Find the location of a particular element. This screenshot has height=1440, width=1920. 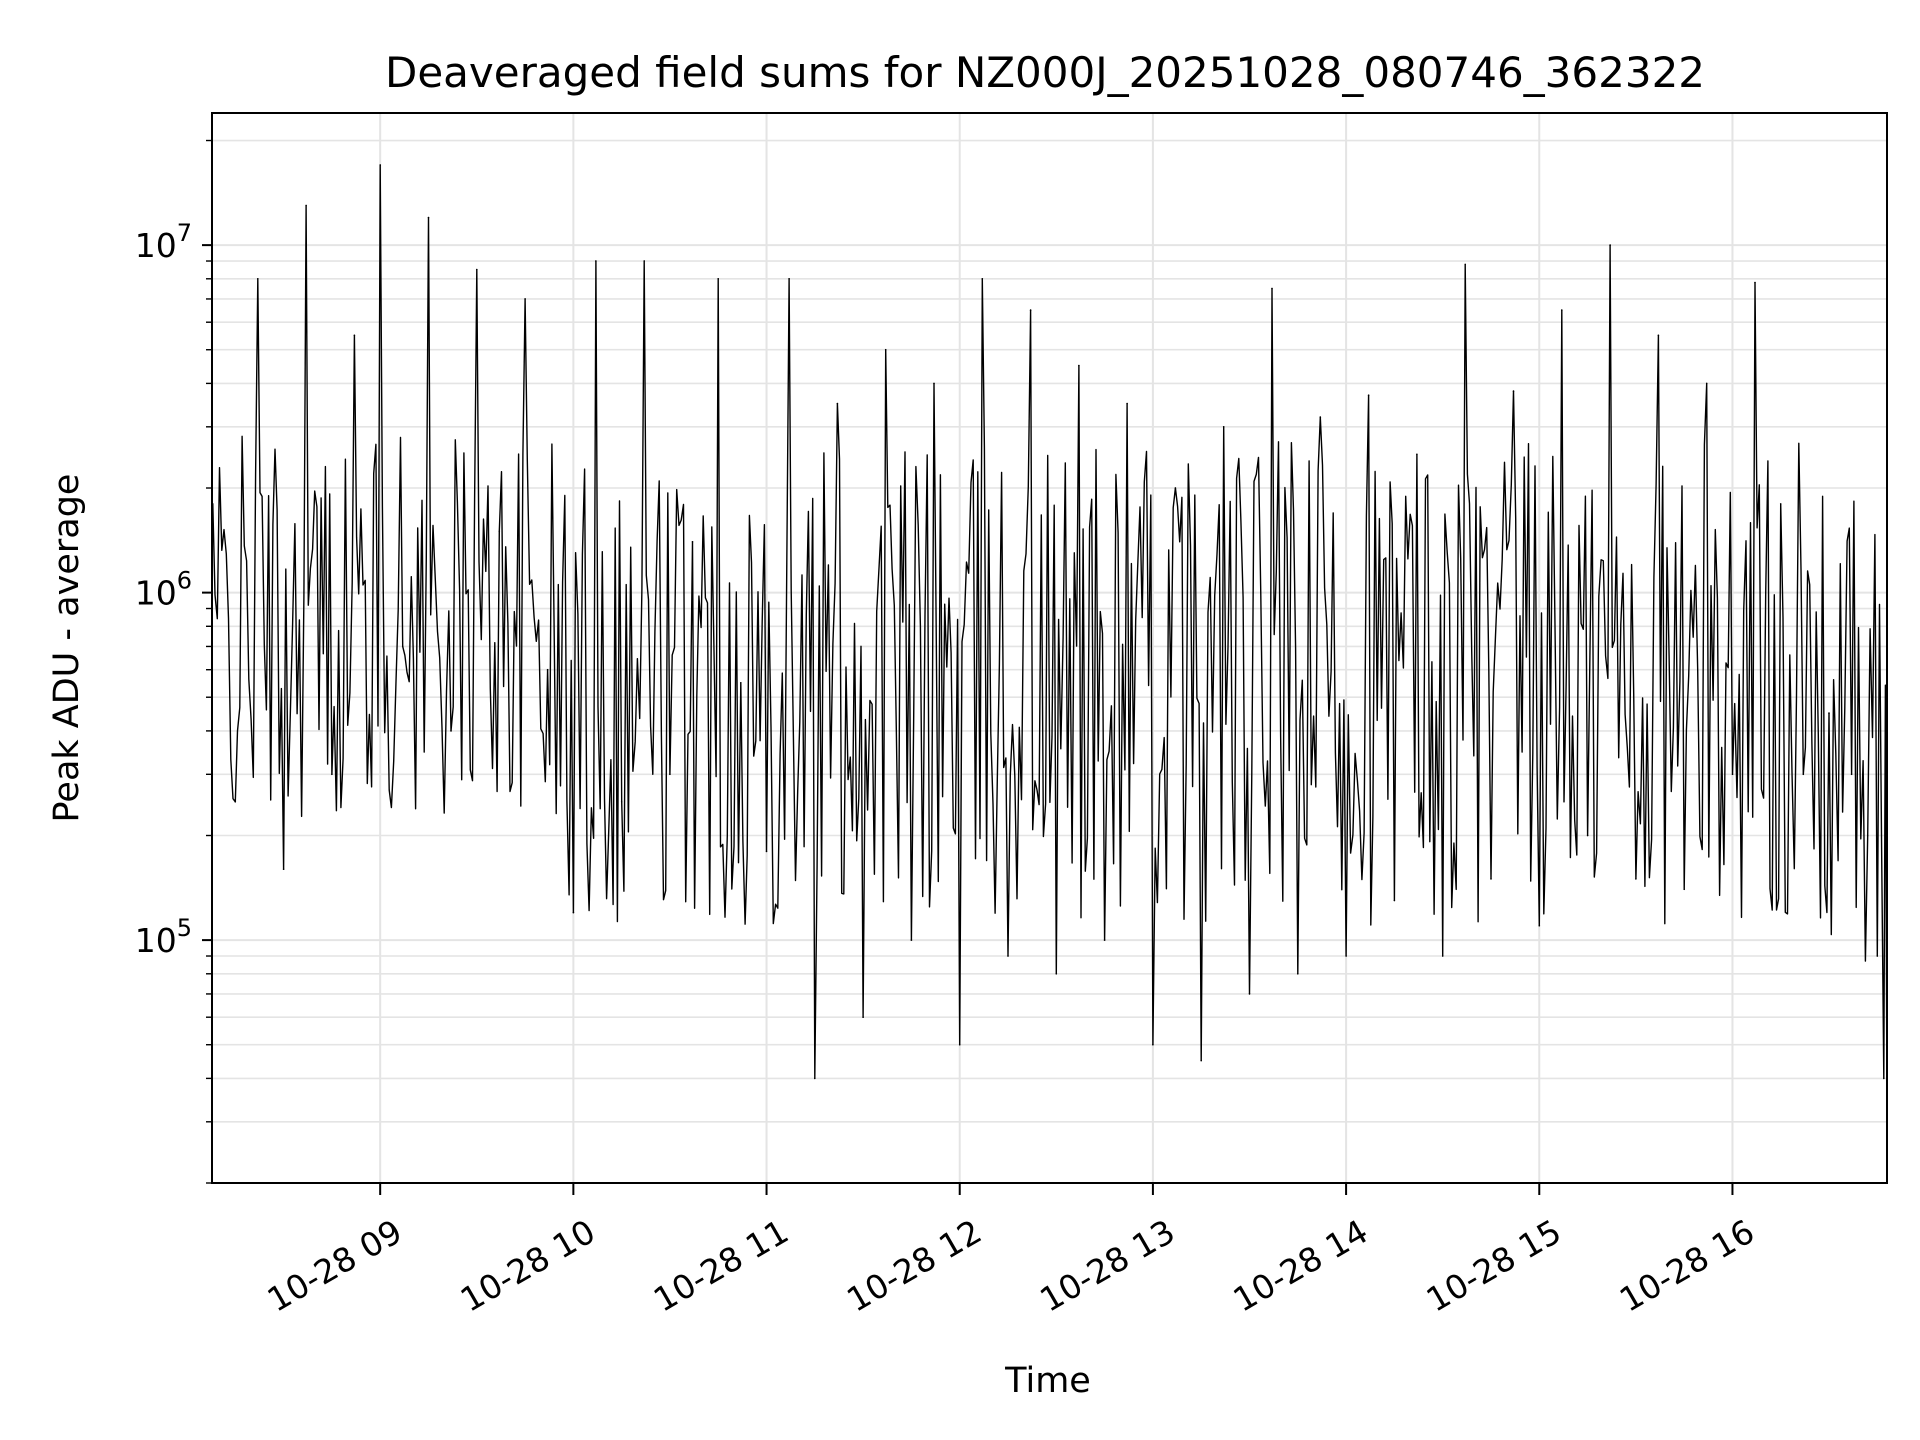

y-tick-label: 10⁷ is located at coordinates (163, 242).